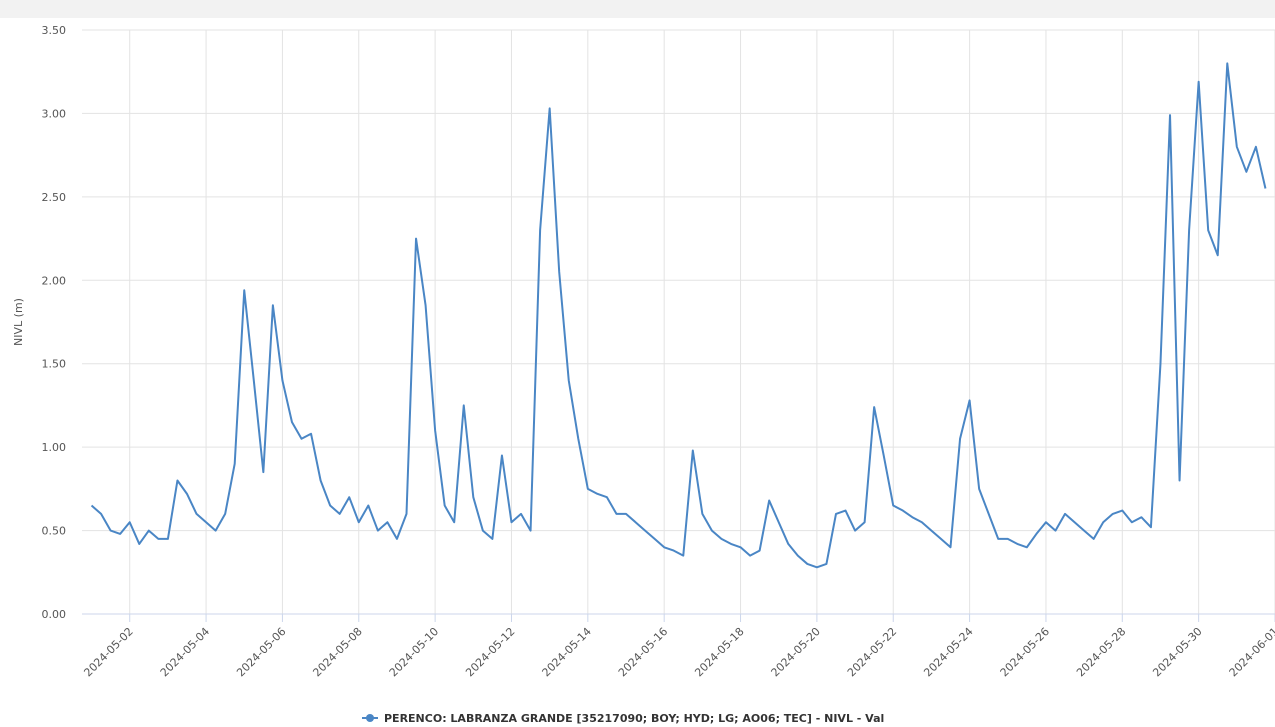 The width and height of the screenshot is (1275, 727). I want to click on x-tick-label: 2024-05-18, so click(719, 652).